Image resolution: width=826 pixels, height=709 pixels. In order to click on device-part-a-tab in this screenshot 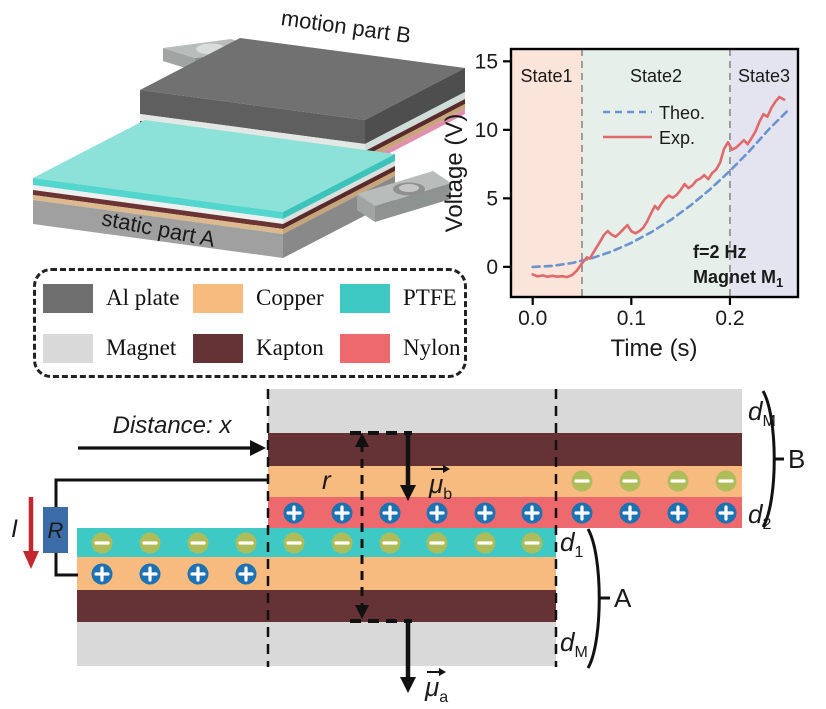, I will do `click(404, 196)`.